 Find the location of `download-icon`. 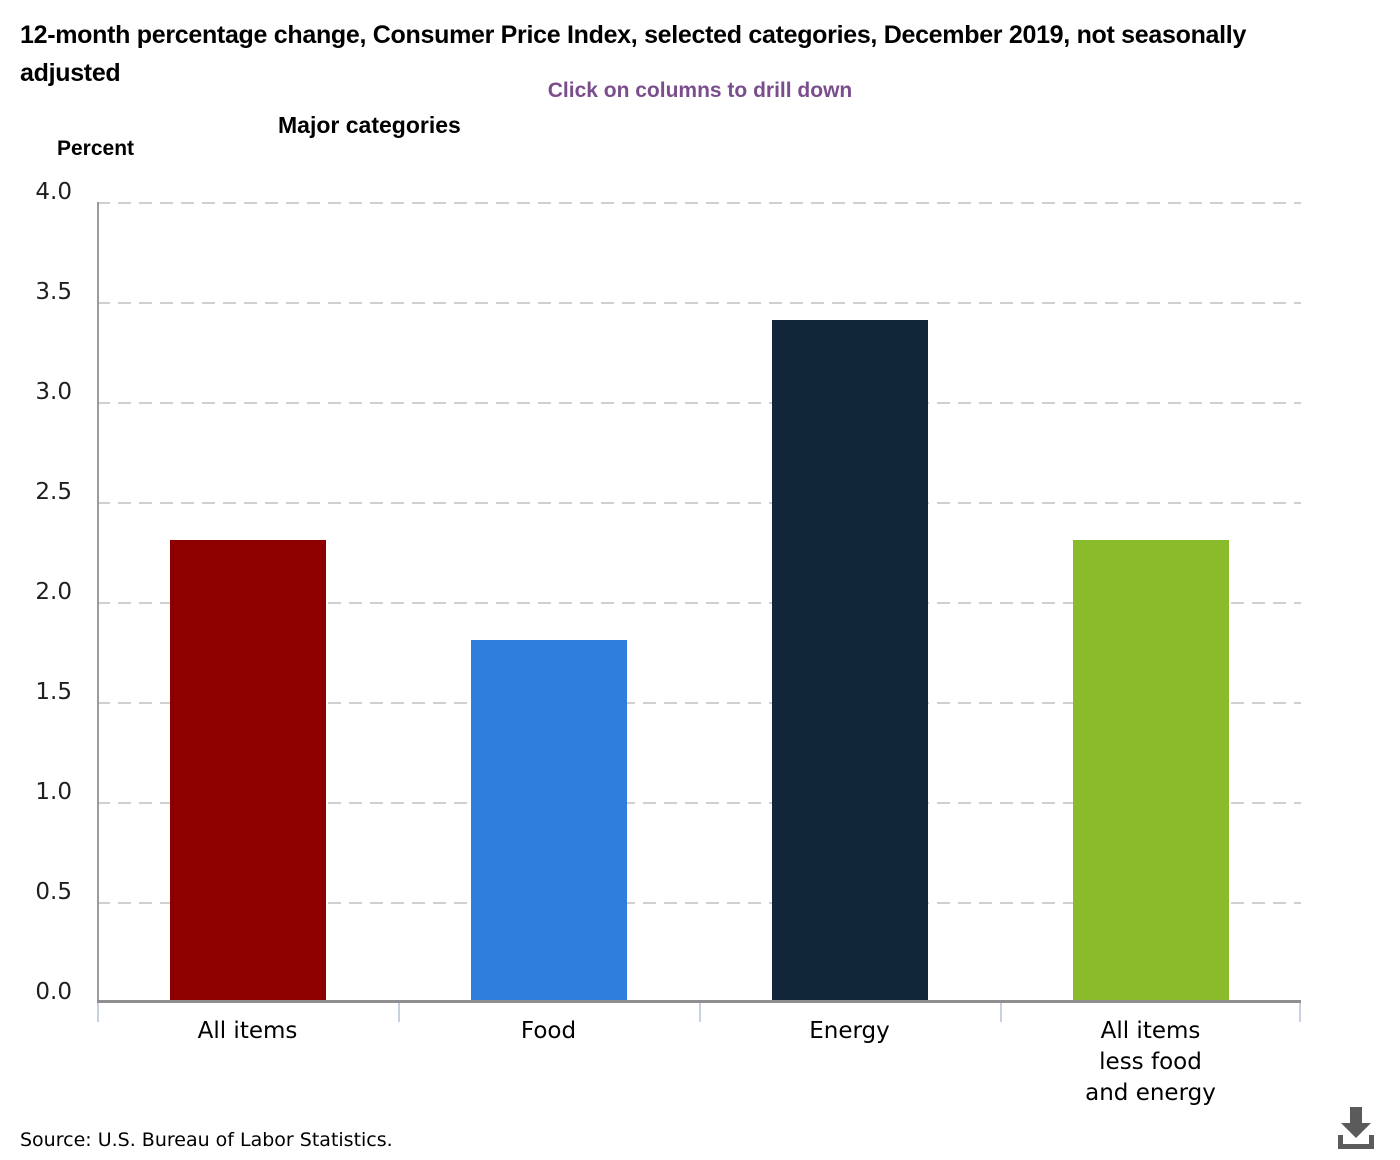

download-icon is located at coordinates (1356, 1127).